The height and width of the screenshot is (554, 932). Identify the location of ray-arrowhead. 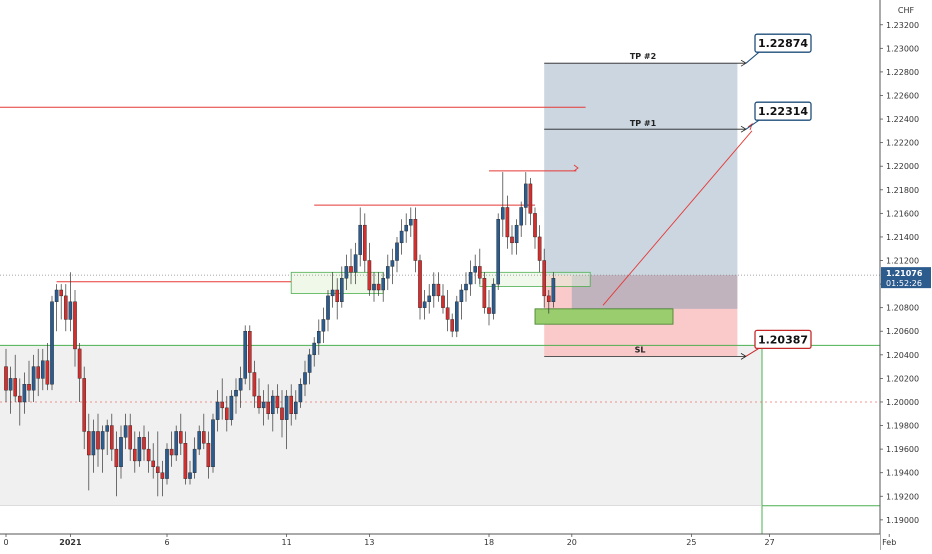
(576, 168).